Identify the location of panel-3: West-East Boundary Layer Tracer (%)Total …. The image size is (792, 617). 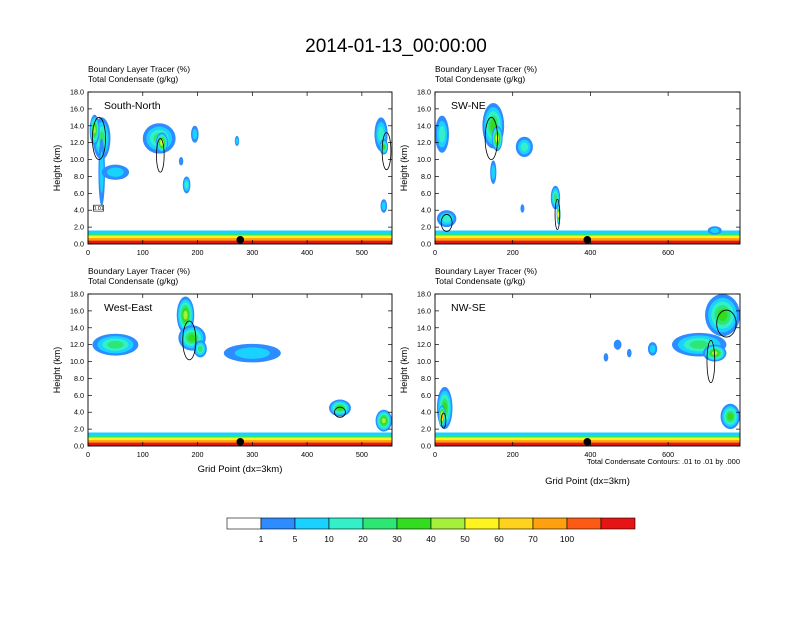
(222, 370).